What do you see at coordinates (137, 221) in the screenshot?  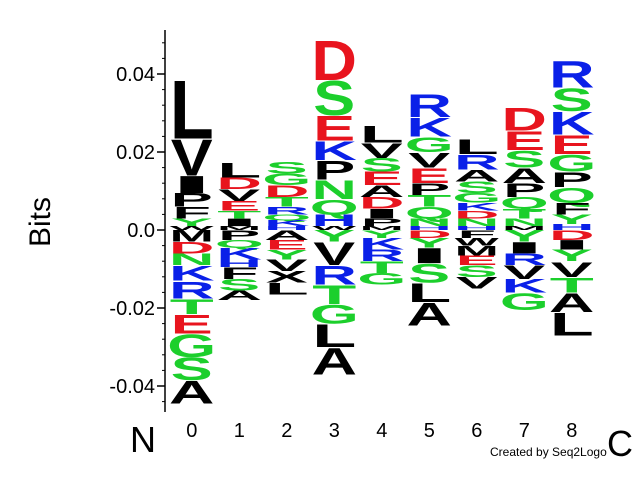 I see `y-axis: 0.04 0.02 0.0 -0.02 -0.04` at bounding box center [137, 221].